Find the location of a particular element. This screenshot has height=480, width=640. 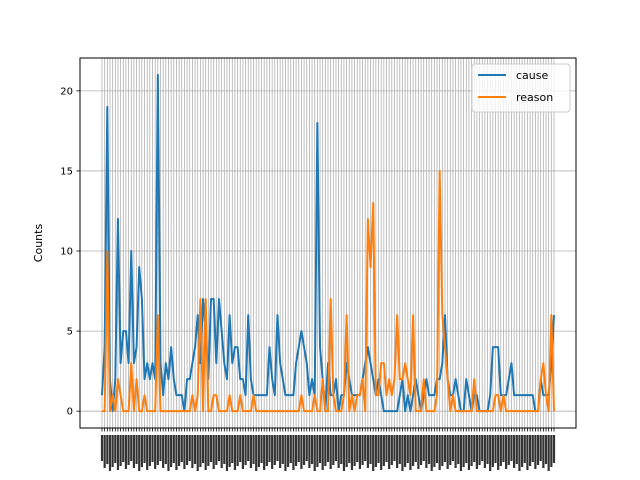

y-tick-label: 15 is located at coordinates (66, 171).